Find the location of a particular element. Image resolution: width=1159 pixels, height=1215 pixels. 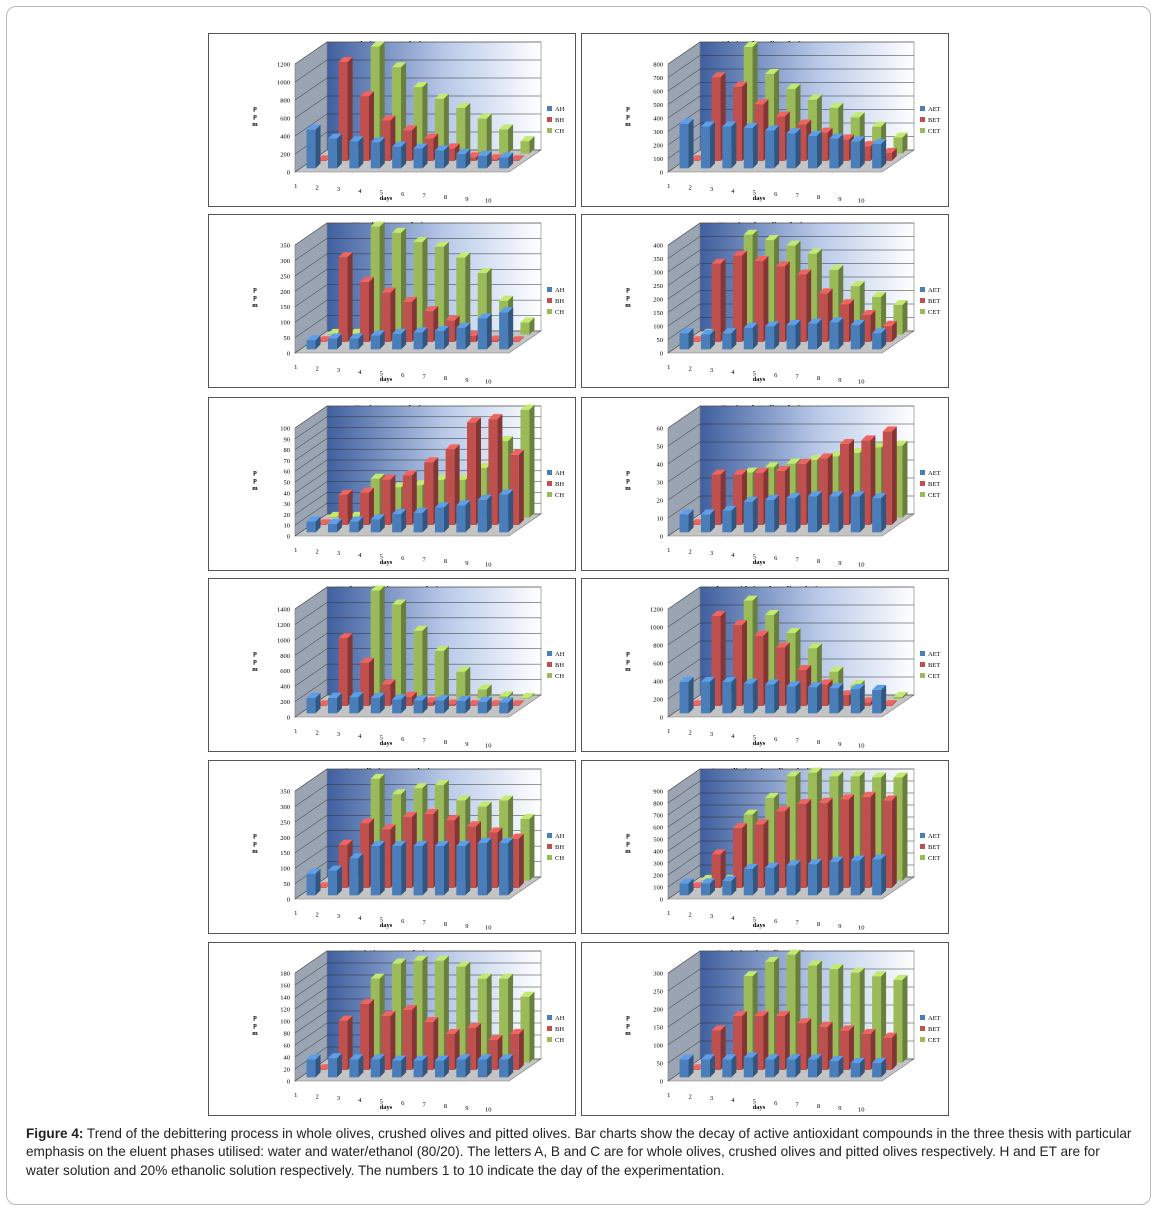

y-tick-label: 0 is located at coordinates (661, 1082).